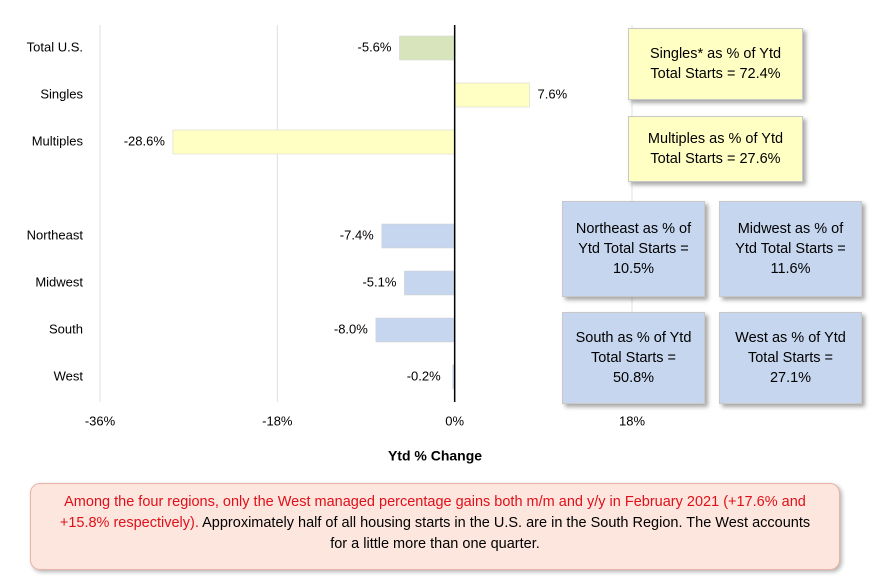  Describe the element at coordinates (375, 46) in the screenshot. I see `value-label: -5.6%` at that location.